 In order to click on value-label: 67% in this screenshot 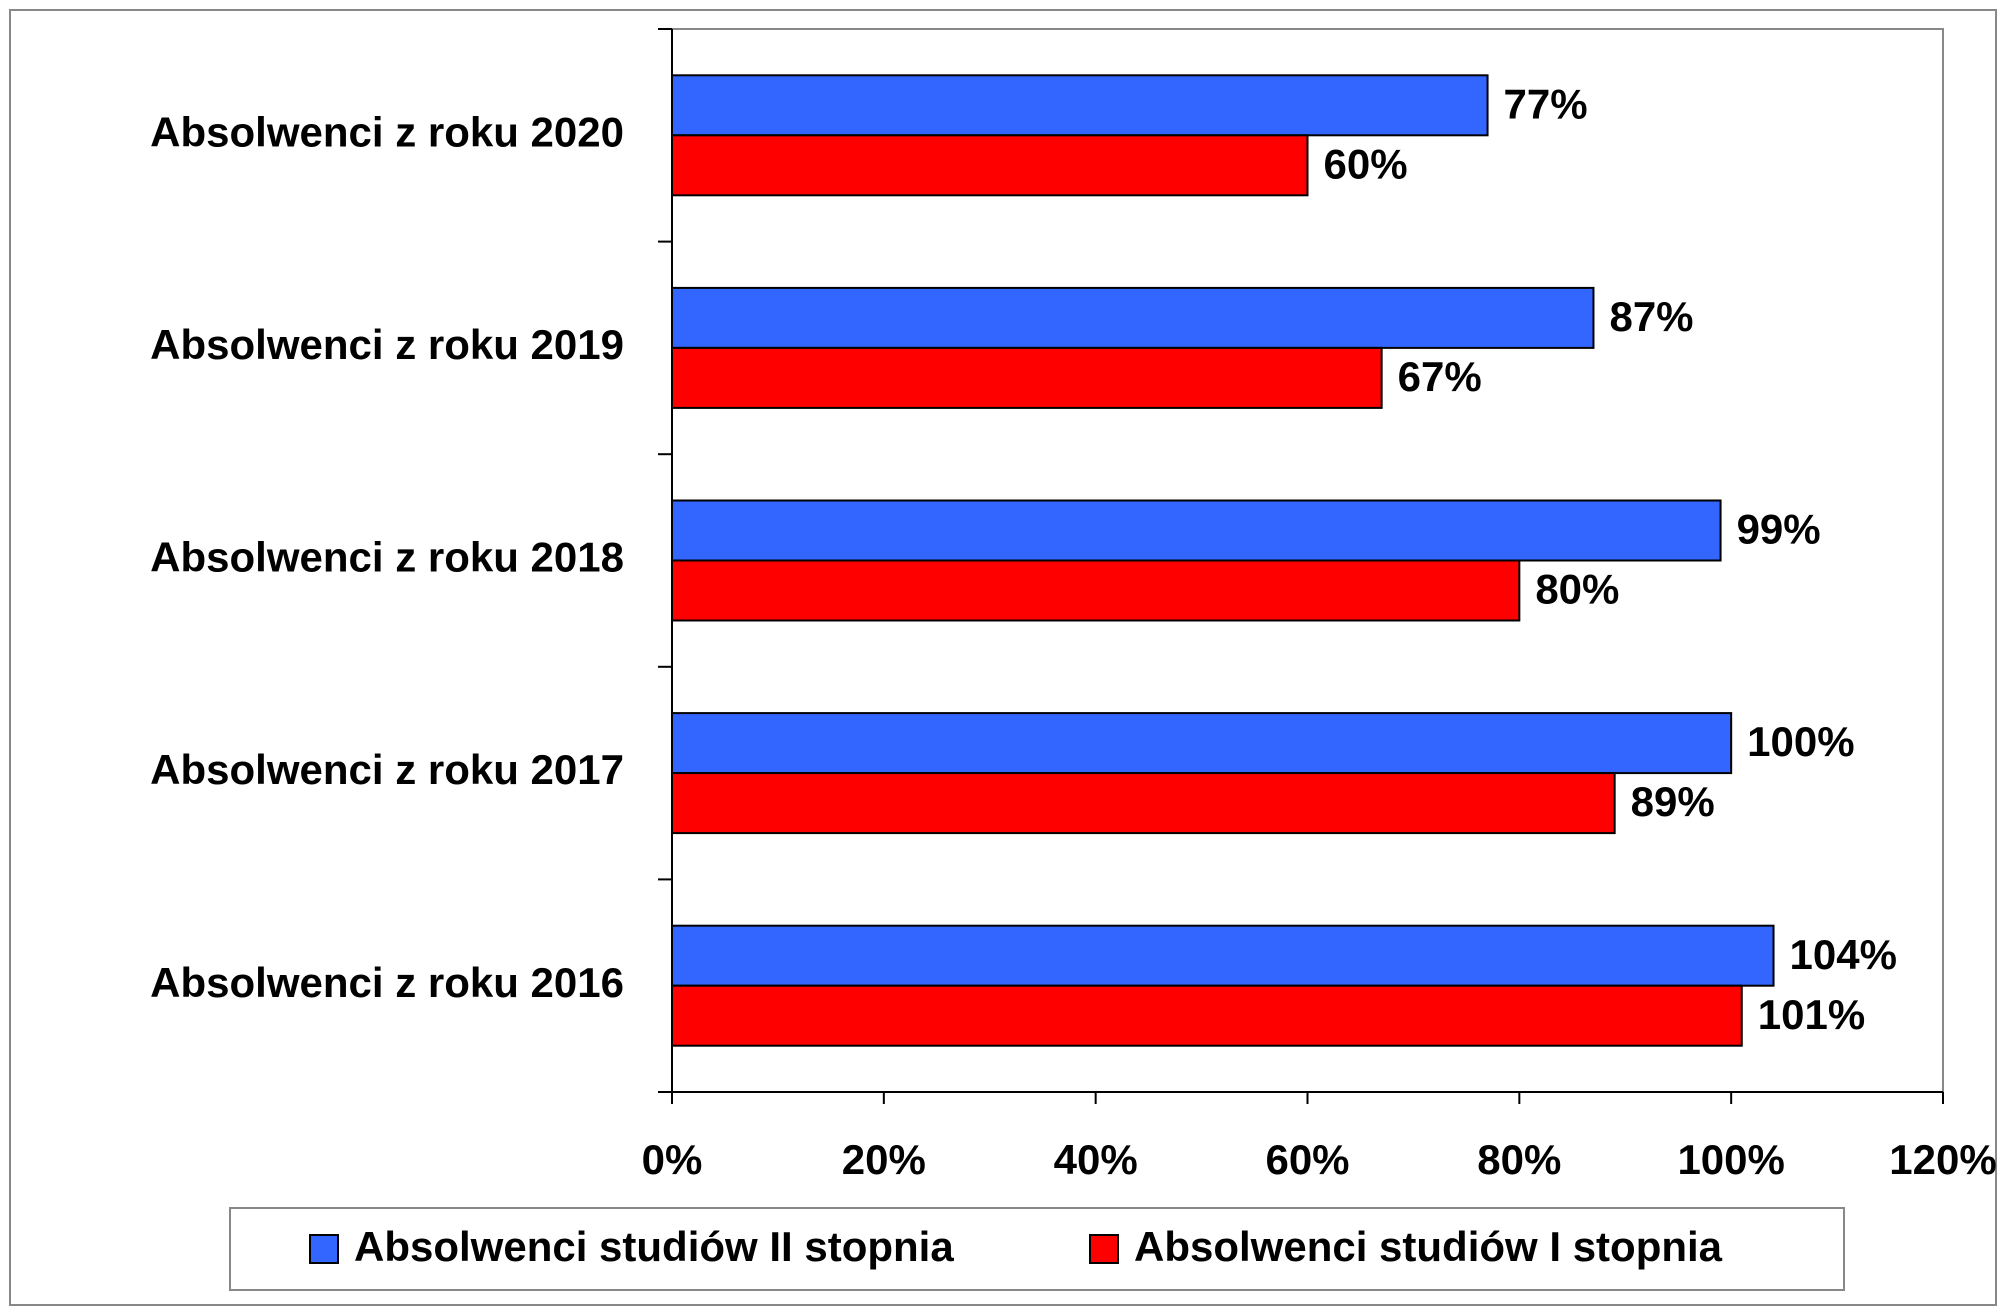, I will do `click(1440, 376)`.